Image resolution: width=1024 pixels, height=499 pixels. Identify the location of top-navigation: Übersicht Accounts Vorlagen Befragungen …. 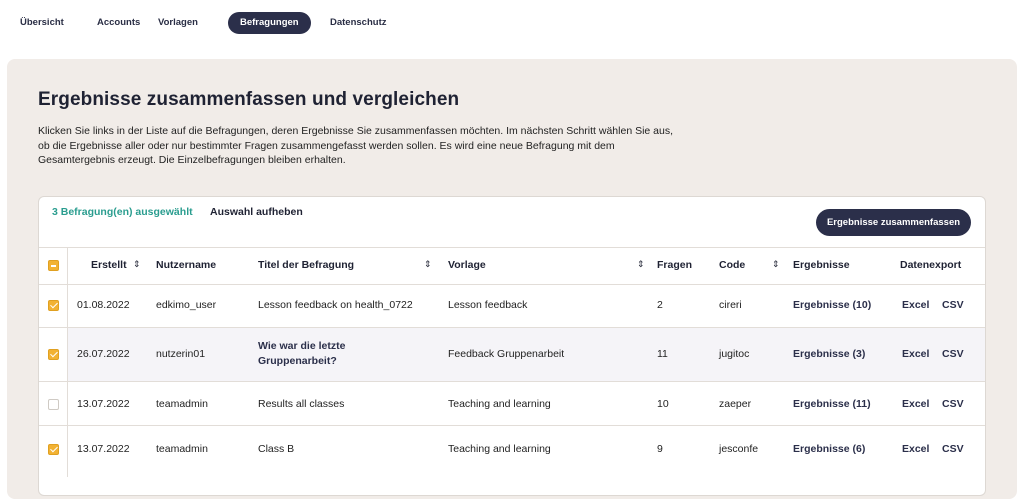
(512, 22).